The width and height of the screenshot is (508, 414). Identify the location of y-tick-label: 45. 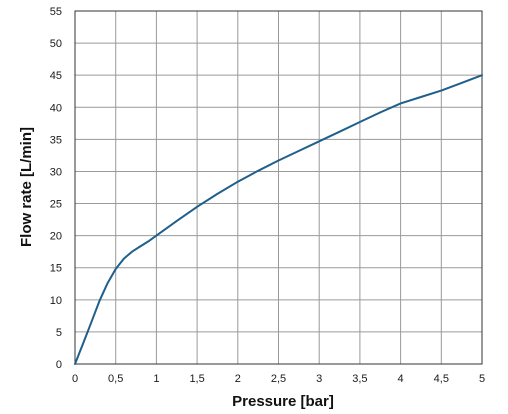
(56, 76).